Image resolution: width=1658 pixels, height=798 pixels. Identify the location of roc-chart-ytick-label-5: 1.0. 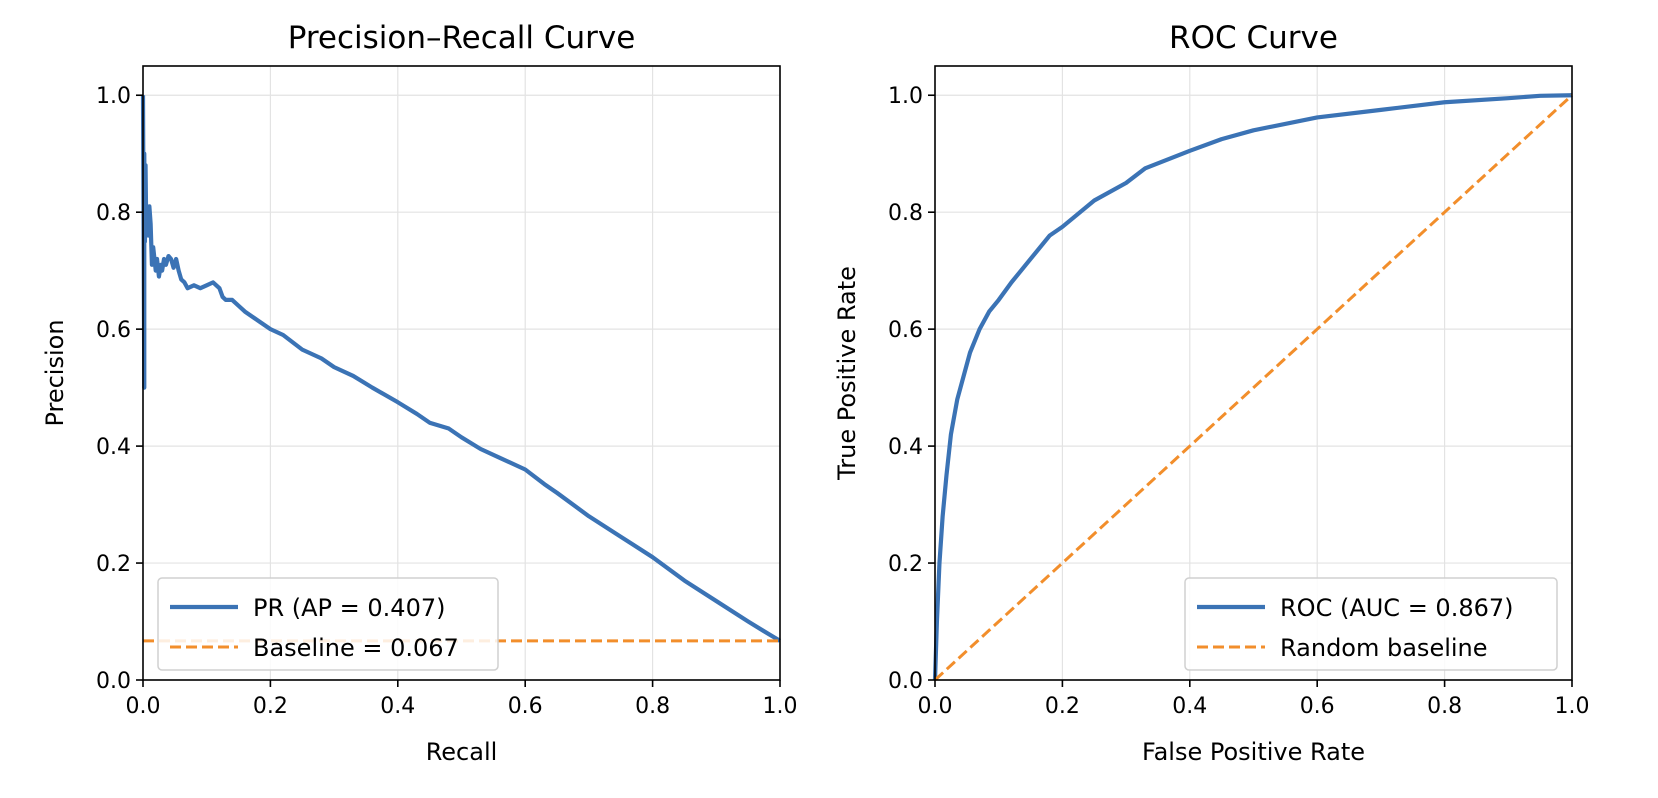
(905, 96).